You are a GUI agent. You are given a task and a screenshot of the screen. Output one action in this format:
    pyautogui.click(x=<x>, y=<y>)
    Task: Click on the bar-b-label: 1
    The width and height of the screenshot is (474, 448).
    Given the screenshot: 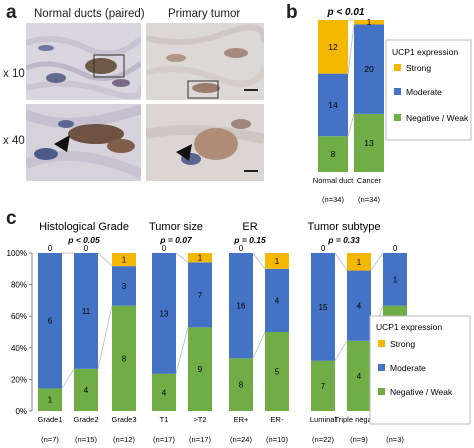 What is the action you would take?
    pyautogui.click(x=369, y=22)
    